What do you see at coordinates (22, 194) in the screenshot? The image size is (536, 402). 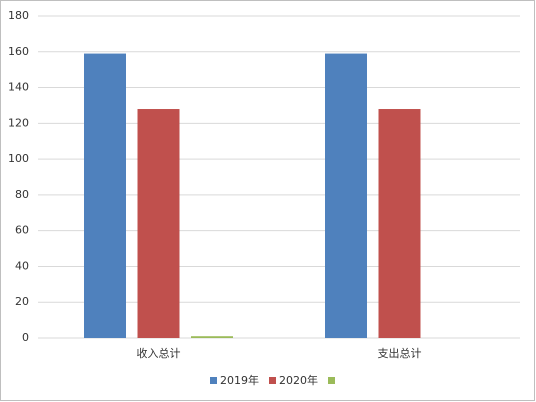 I see `y-tick-label: 80` at bounding box center [22, 194].